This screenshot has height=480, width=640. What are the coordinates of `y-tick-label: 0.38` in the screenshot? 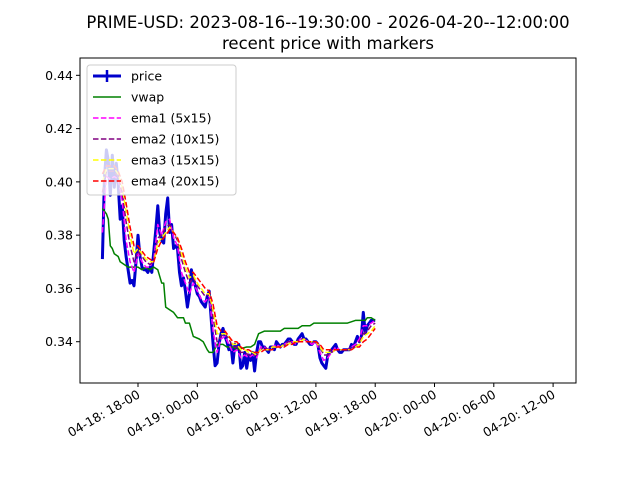 It's located at (59, 235).